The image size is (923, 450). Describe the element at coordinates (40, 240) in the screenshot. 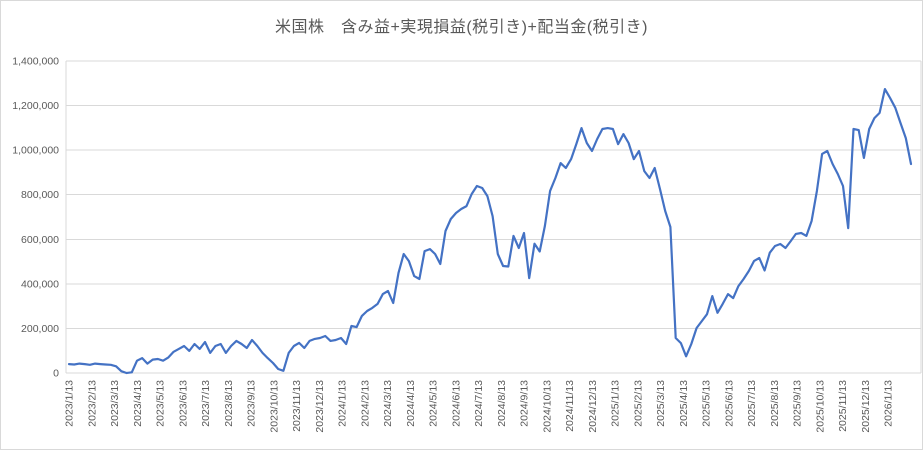

I see `svg-text: 600,000` at that location.